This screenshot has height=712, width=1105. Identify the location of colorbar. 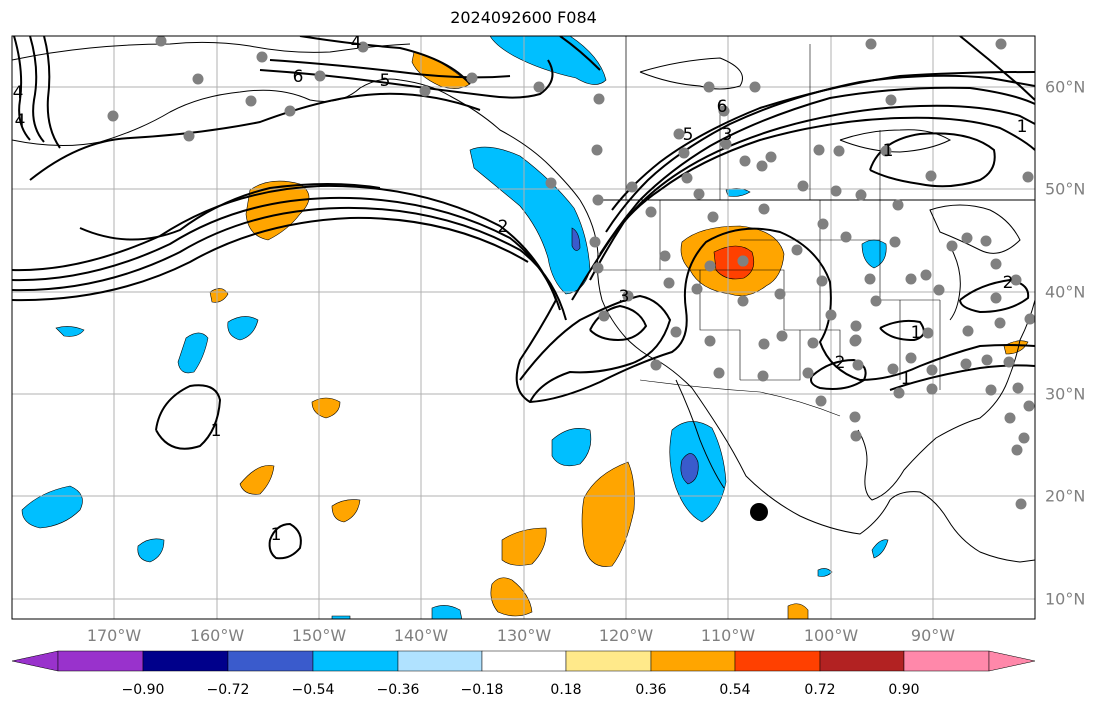
(523, 661).